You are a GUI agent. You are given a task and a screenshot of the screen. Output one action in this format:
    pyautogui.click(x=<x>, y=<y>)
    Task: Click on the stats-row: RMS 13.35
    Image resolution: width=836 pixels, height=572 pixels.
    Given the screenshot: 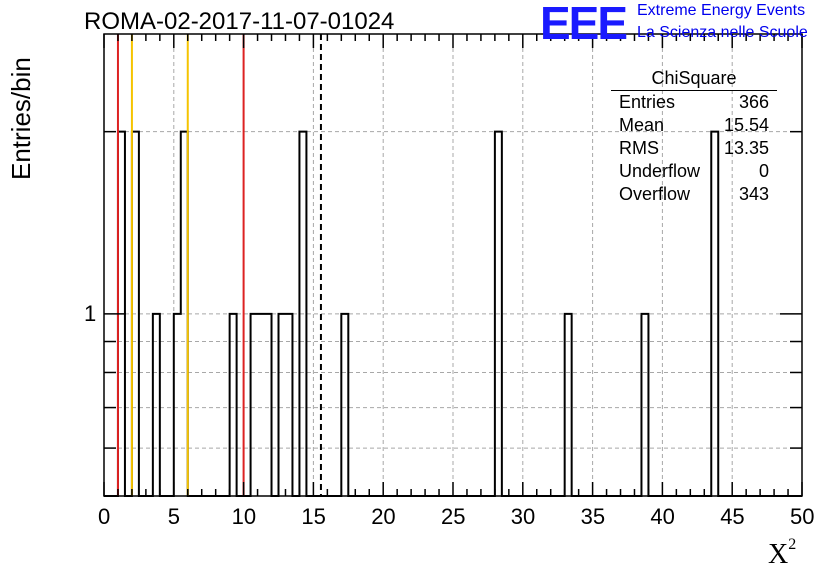 What is the action you would take?
    pyautogui.click(x=694, y=148)
    